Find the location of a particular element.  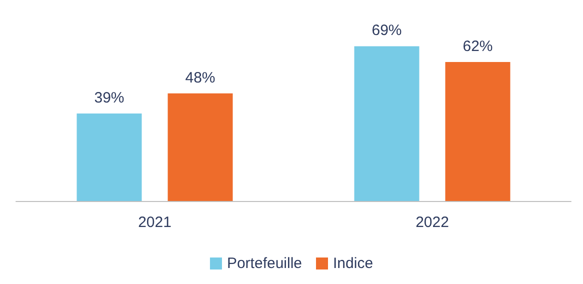

x-tick-label: 2022 is located at coordinates (432, 222).